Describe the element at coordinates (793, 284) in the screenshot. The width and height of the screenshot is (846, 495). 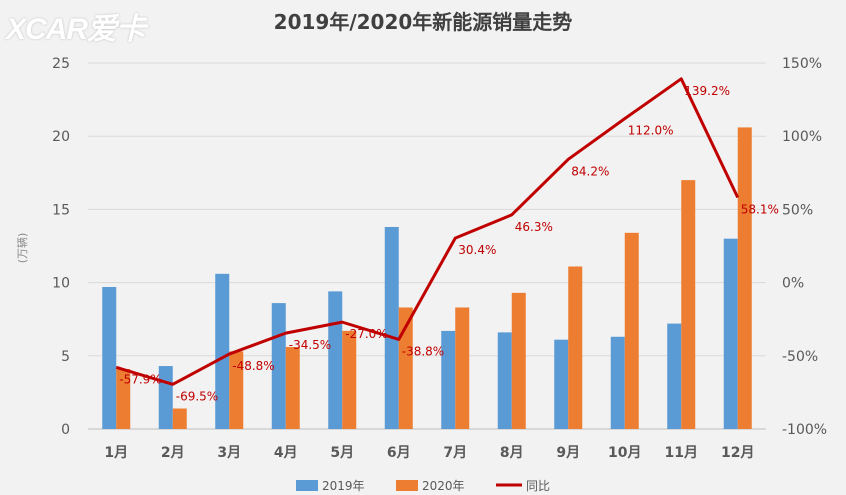
I see `y2-tick-label: 0%` at that location.